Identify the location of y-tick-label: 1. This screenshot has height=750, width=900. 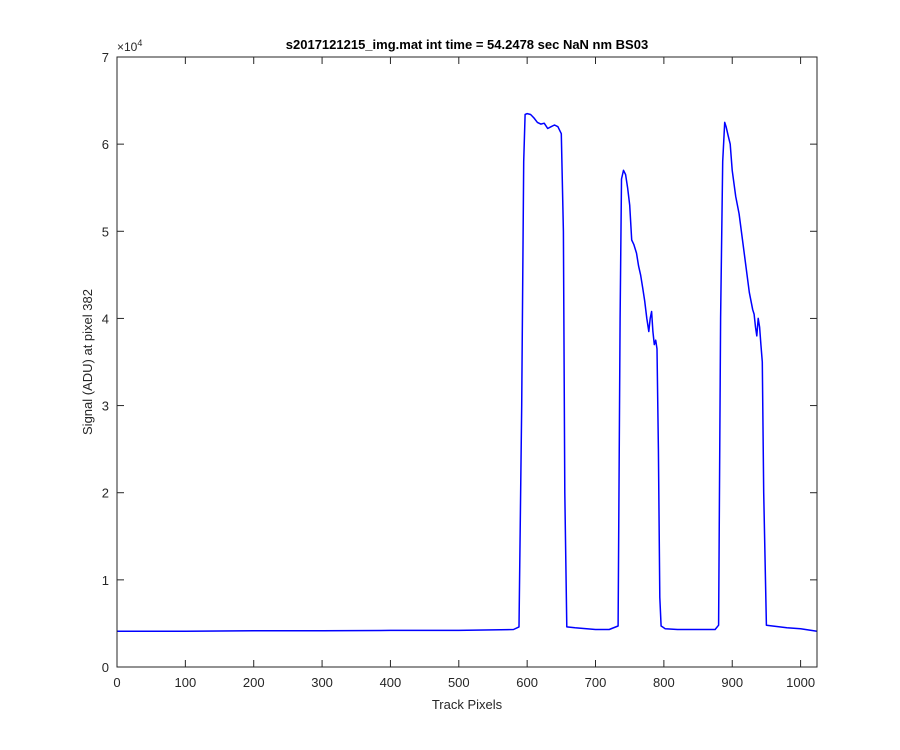
(105, 580).